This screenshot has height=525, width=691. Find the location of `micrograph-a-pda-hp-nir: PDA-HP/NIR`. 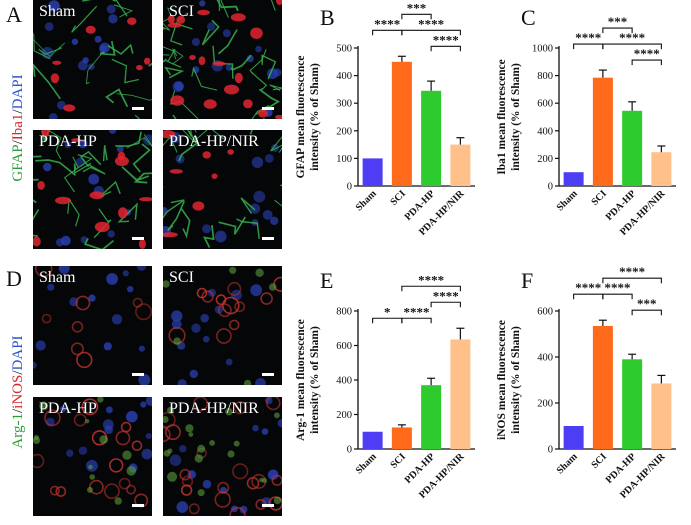

micrograph-a-pda-hp-nir: PDA-HP/NIR is located at coordinates (222, 189).